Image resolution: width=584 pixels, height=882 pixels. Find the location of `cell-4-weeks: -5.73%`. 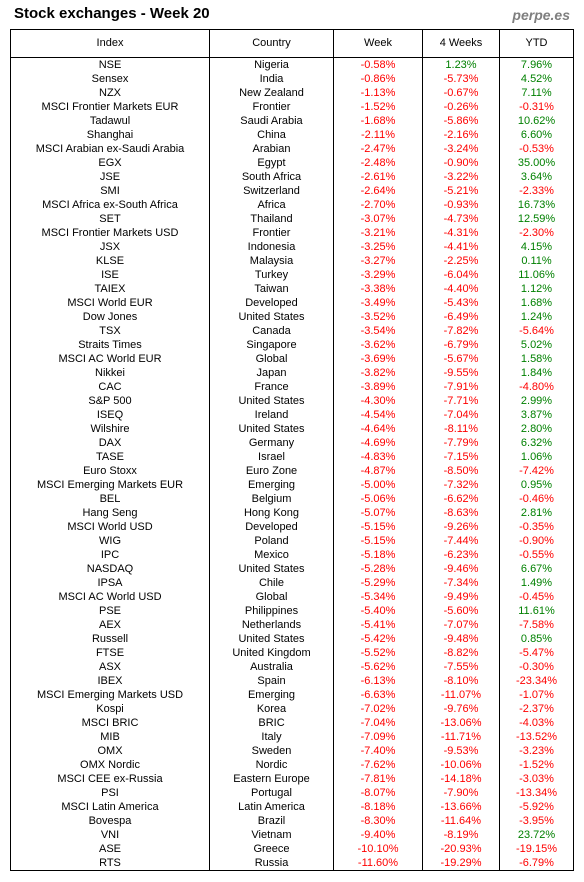

cell-4-weeks: -5.73% is located at coordinates (461, 79).